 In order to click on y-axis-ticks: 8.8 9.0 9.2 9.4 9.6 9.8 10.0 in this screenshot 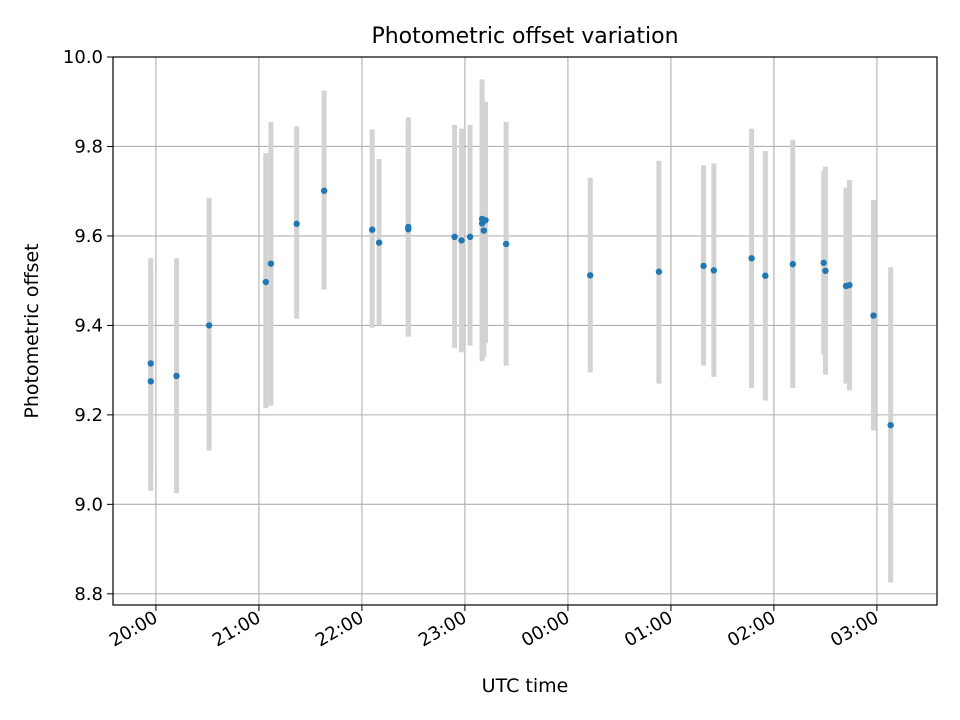, I will do `click(88, 326)`.